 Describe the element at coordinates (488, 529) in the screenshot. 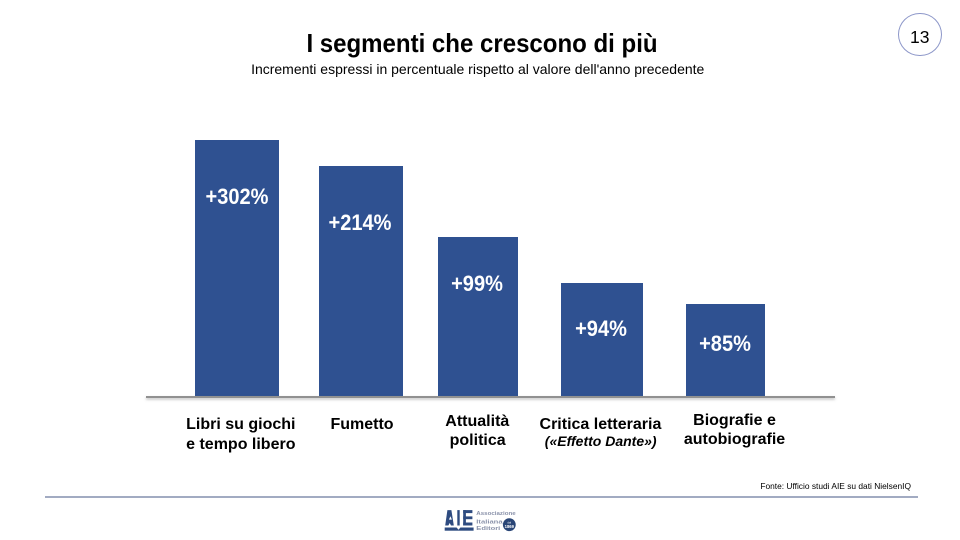

I see `svg-text: Editori` at that location.